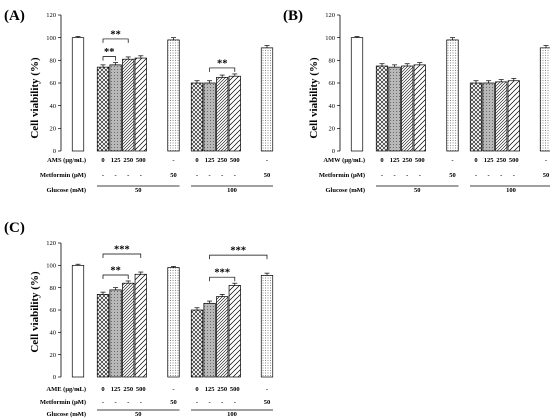 The width and height of the screenshot is (550, 420). What do you see at coordinates (122, 250) in the screenshot?
I see `significance-label: ***` at bounding box center [122, 250].